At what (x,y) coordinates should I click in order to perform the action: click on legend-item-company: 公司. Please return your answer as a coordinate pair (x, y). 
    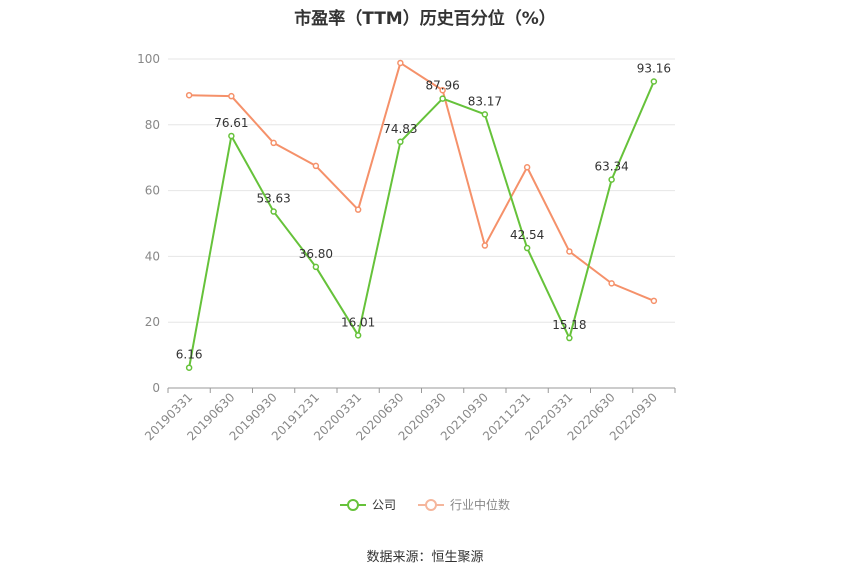
    Looking at the image, I should click on (367, 504).